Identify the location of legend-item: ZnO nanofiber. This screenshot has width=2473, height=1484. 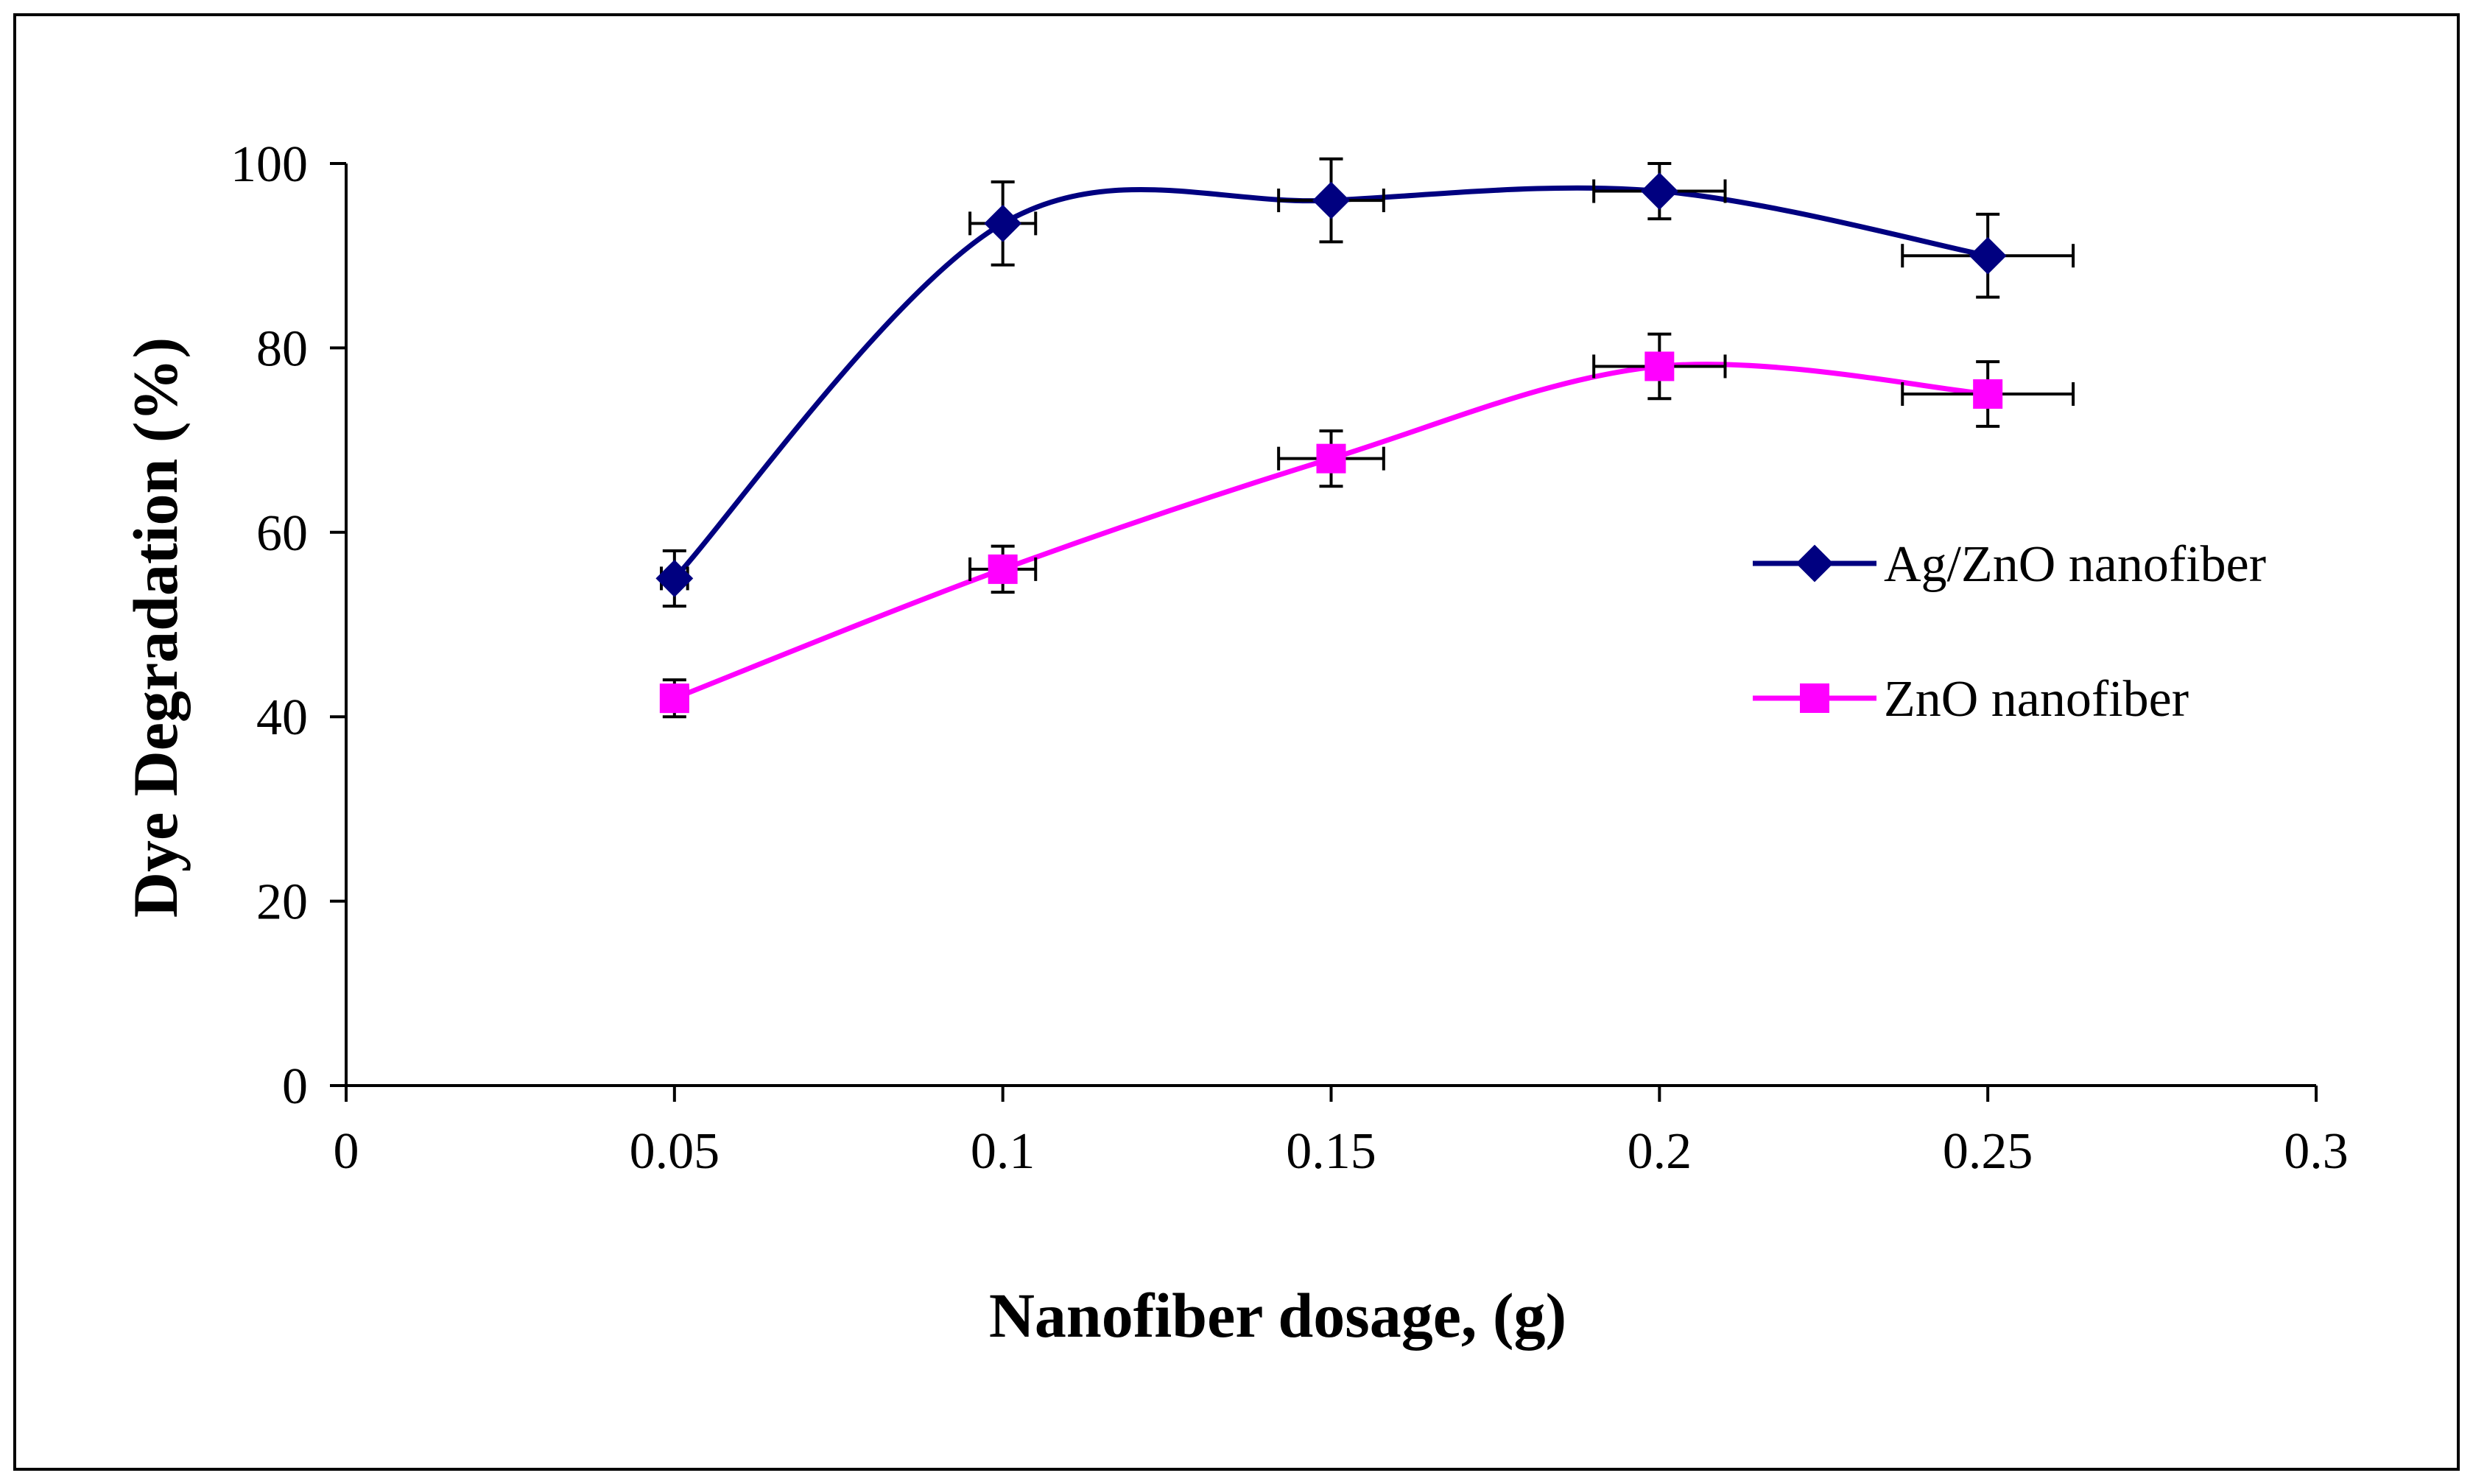
(1971, 700).